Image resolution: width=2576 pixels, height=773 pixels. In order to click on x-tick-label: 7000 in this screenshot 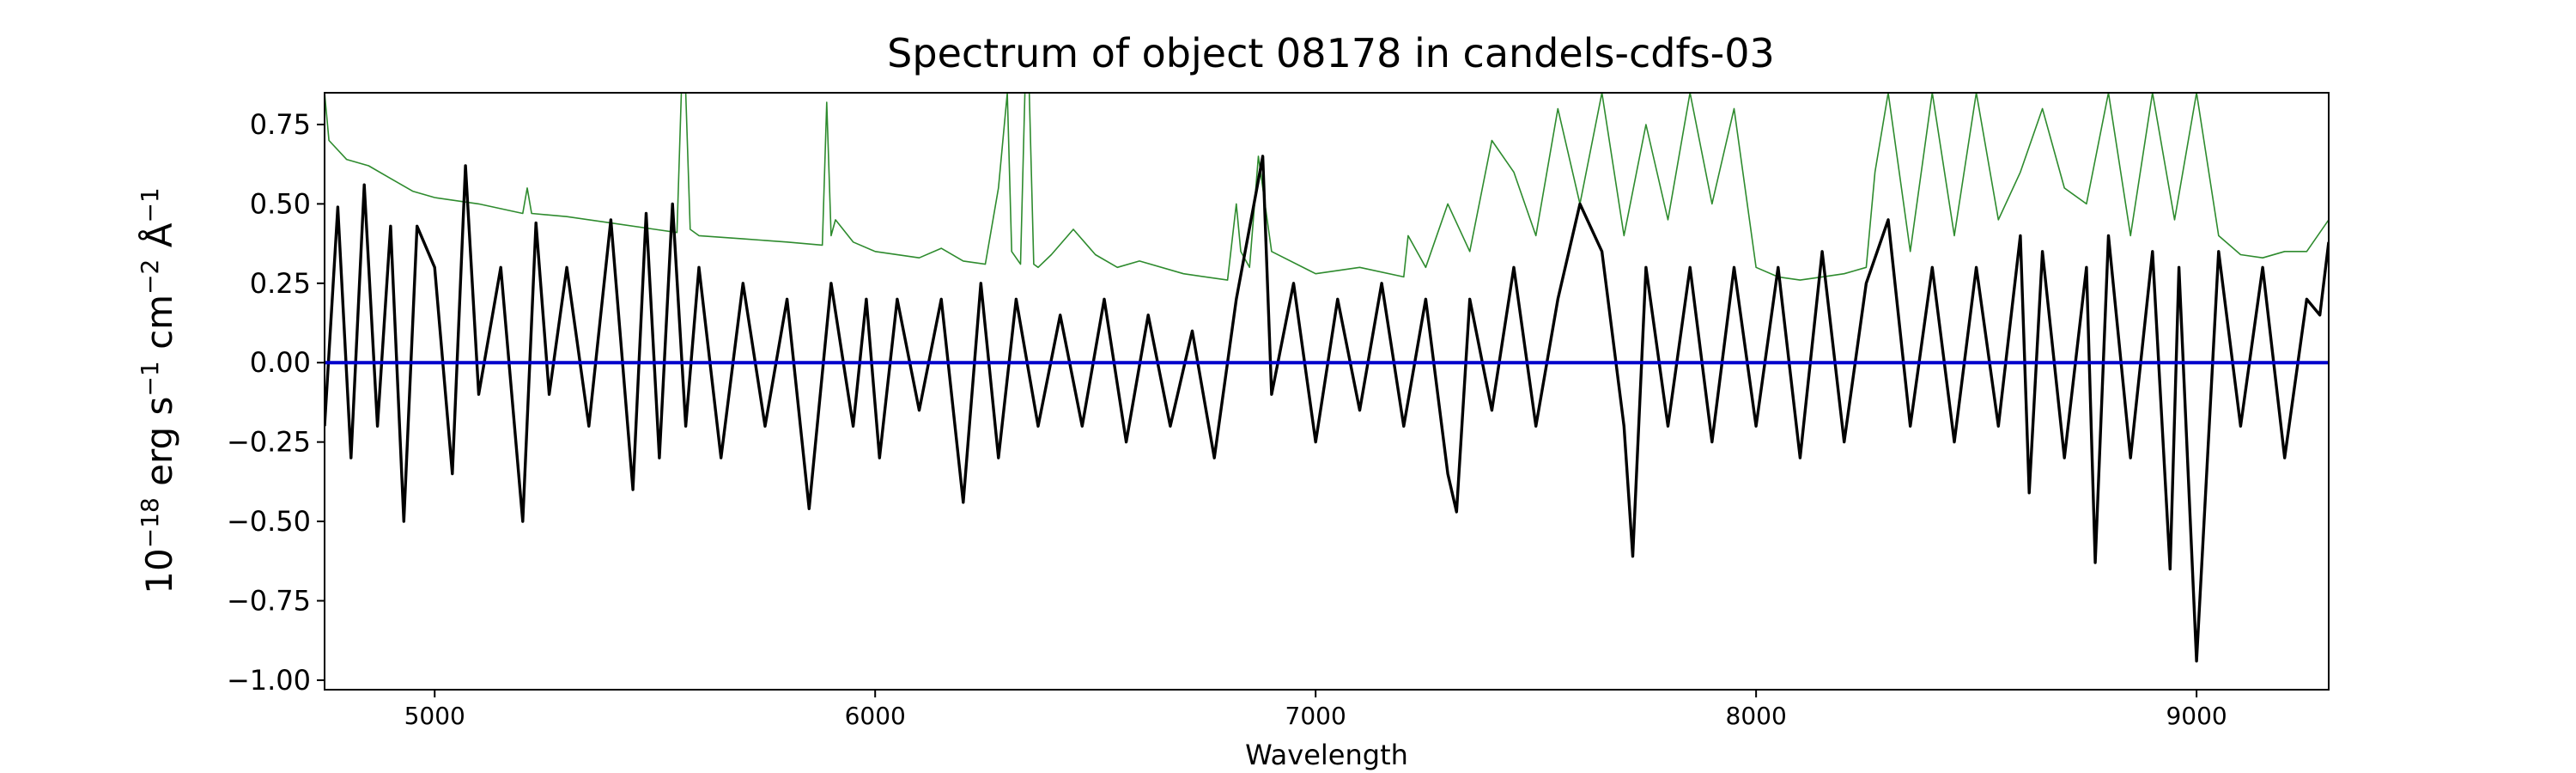, I will do `click(1316, 716)`.